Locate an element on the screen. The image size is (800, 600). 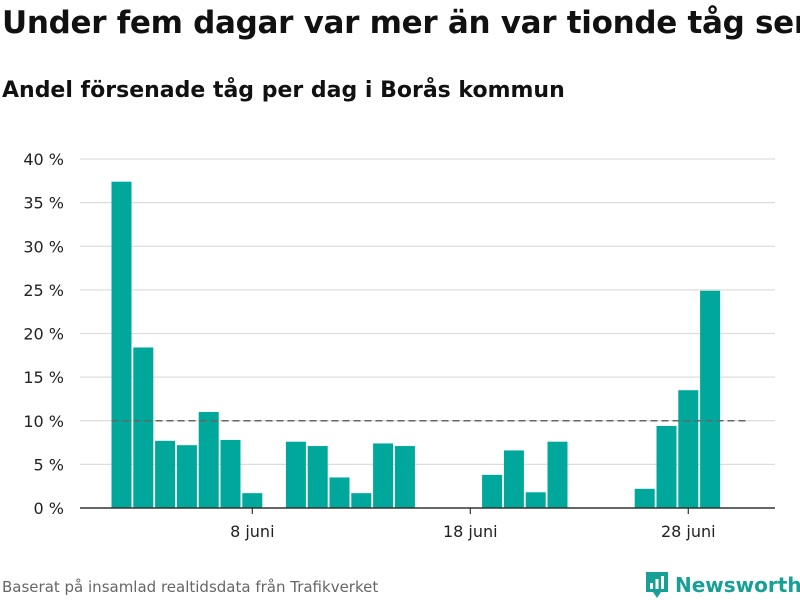
x-tick-label: 28 juni is located at coordinates (688, 531).